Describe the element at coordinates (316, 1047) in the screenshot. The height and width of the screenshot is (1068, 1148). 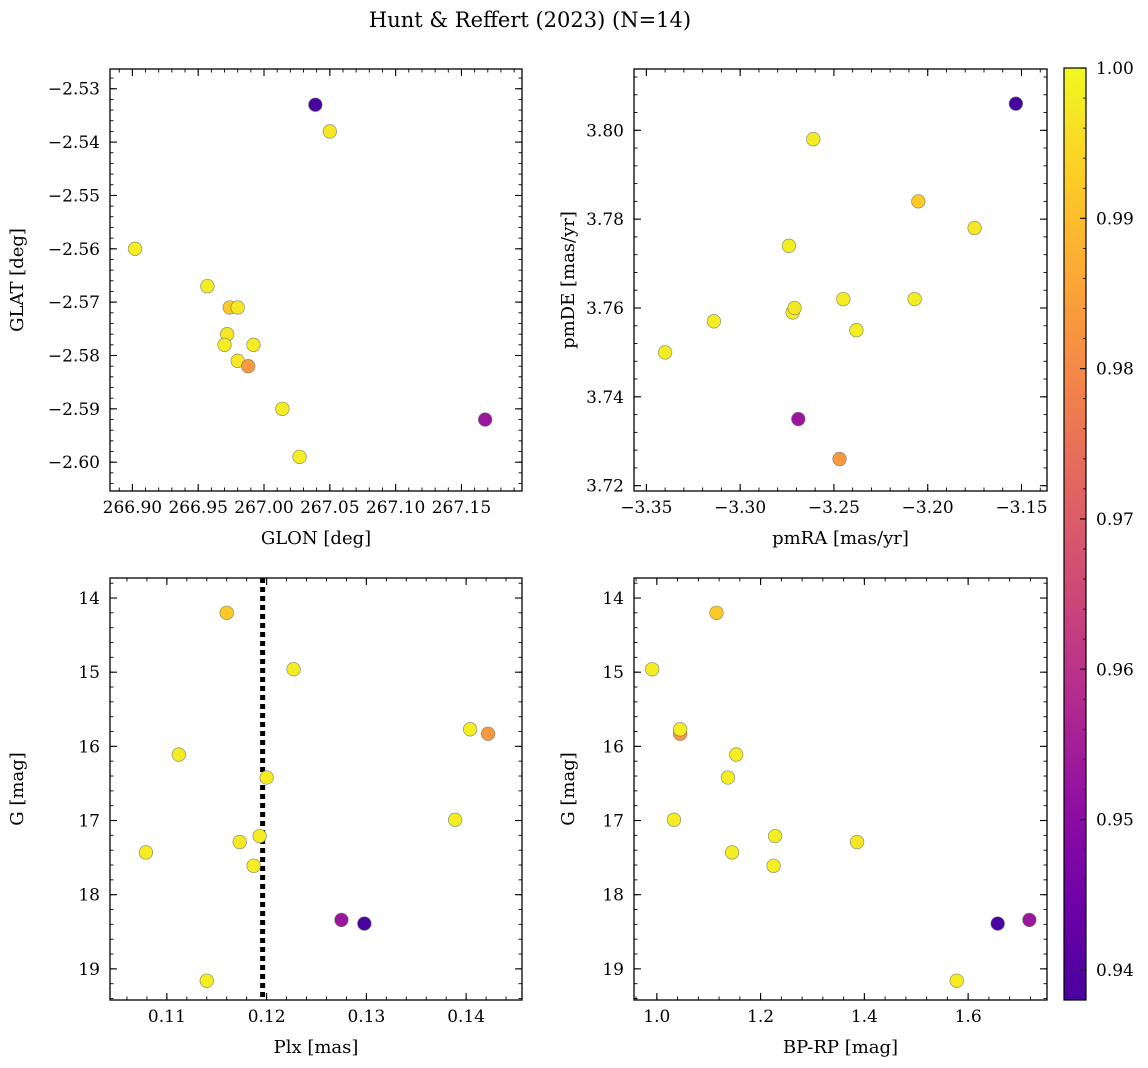
I see `x-axis-label: Plx [mas]` at that location.